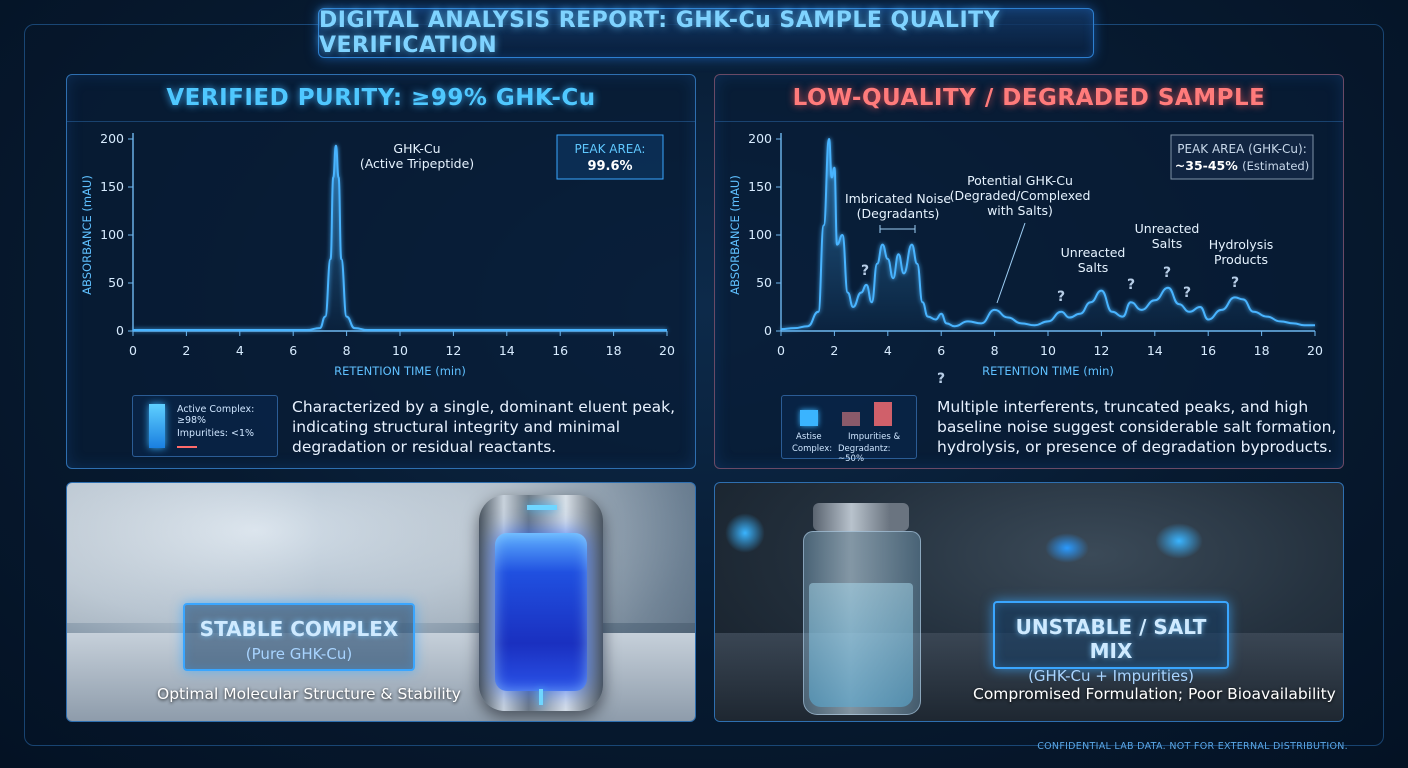 This screenshot has width=1408, height=768. What do you see at coordinates (864, 454) in the screenshot?
I see `degraded-legend-impurities-2: Degradantz: ~50%` at bounding box center [864, 454].